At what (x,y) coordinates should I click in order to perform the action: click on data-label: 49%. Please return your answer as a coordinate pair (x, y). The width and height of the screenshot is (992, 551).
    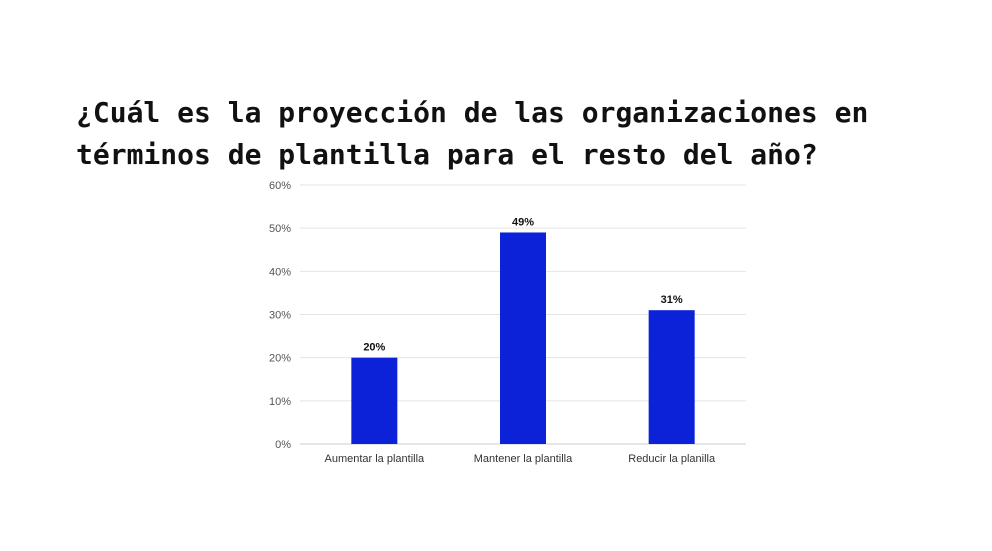
    Looking at the image, I should click on (523, 222).